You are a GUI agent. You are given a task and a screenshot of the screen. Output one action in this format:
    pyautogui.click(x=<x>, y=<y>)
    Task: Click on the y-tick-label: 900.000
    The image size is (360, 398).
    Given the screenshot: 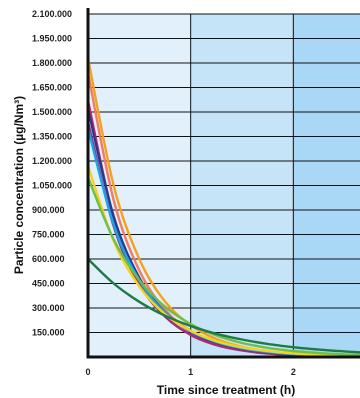 What is the action you would take?
    pyautogui.click(x=48, y=210)
    